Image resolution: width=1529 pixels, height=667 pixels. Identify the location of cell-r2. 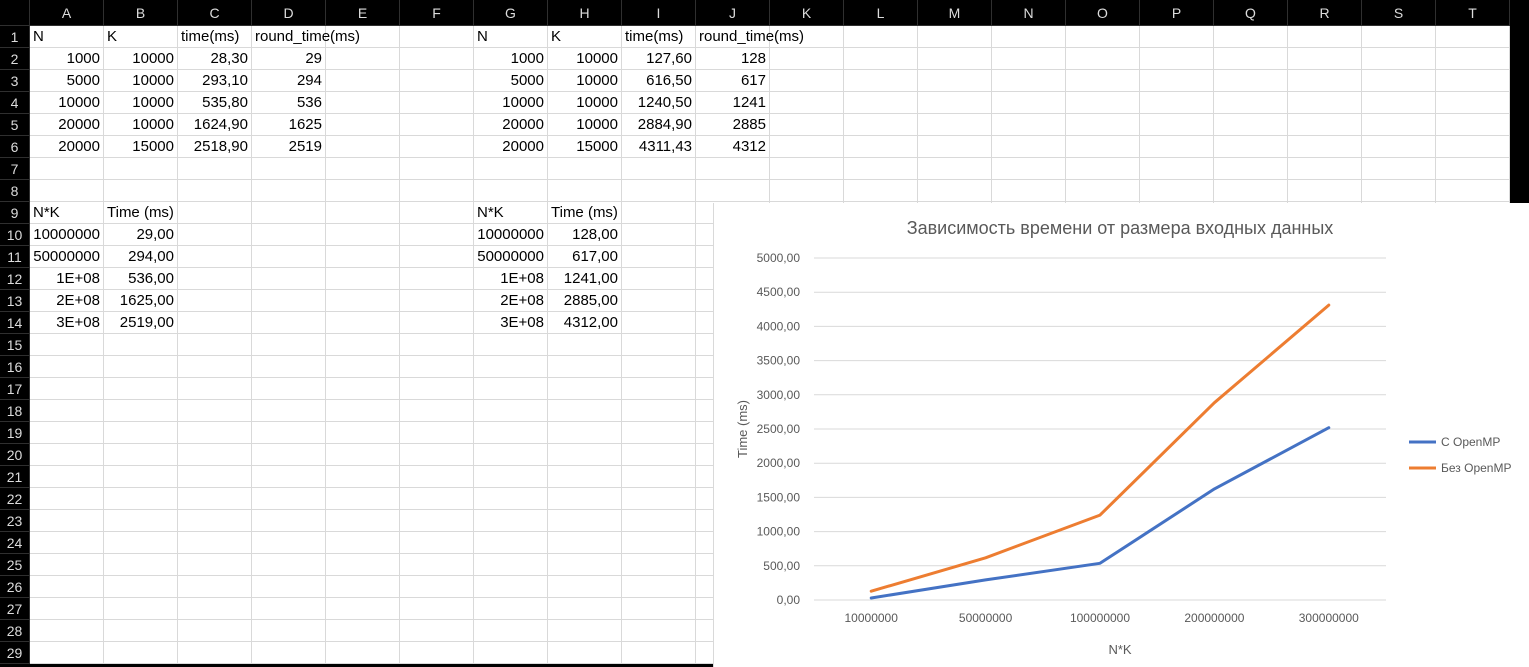
(1325, 59).